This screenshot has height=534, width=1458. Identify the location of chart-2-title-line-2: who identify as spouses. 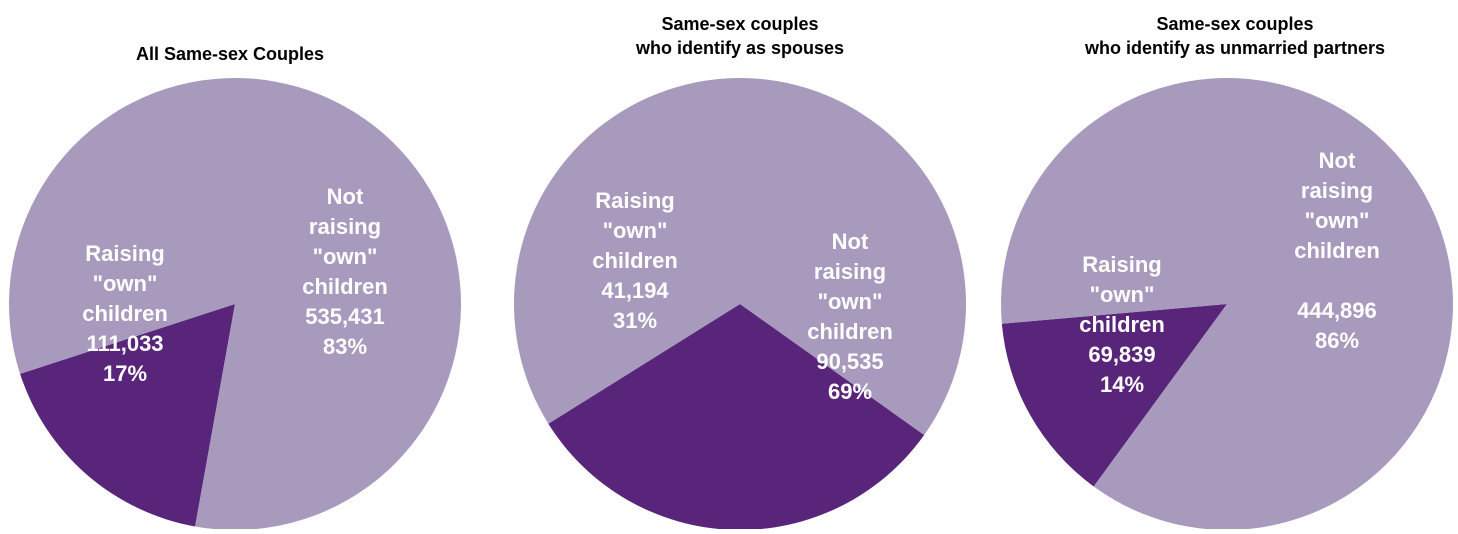
(740, 48).